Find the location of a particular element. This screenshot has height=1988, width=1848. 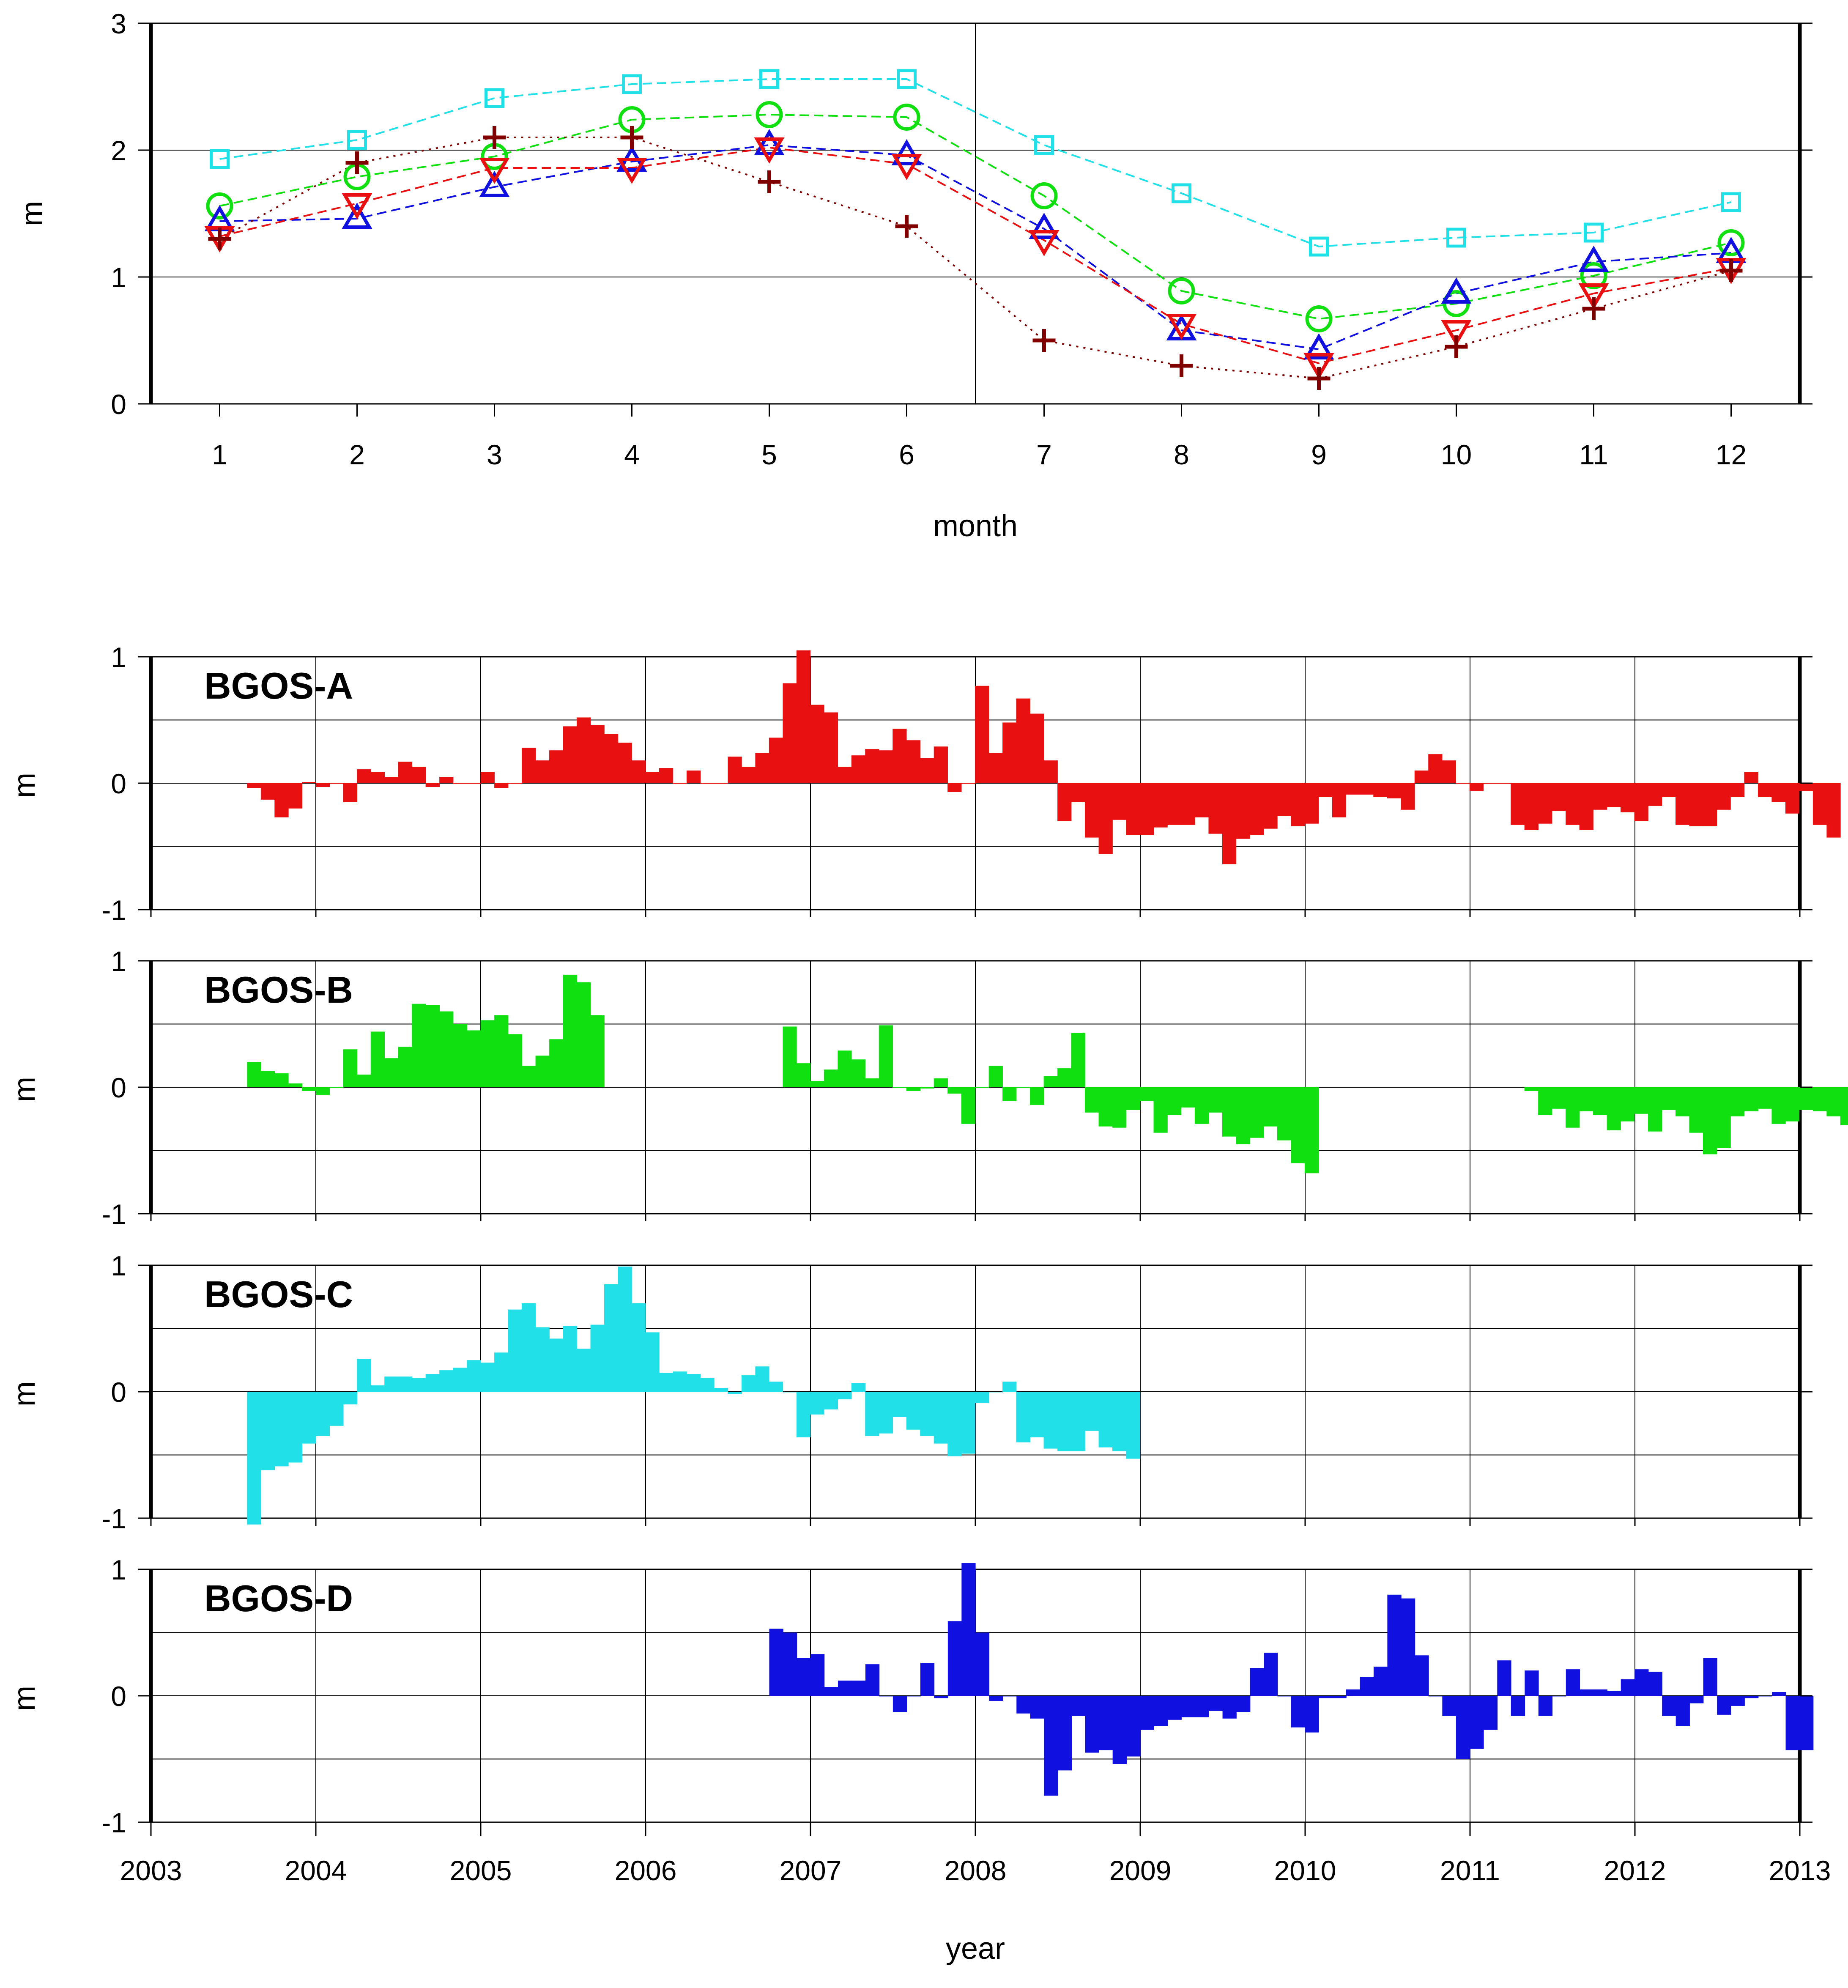

year-tick-label: 2011 is located at coordinates (1470, 1870).